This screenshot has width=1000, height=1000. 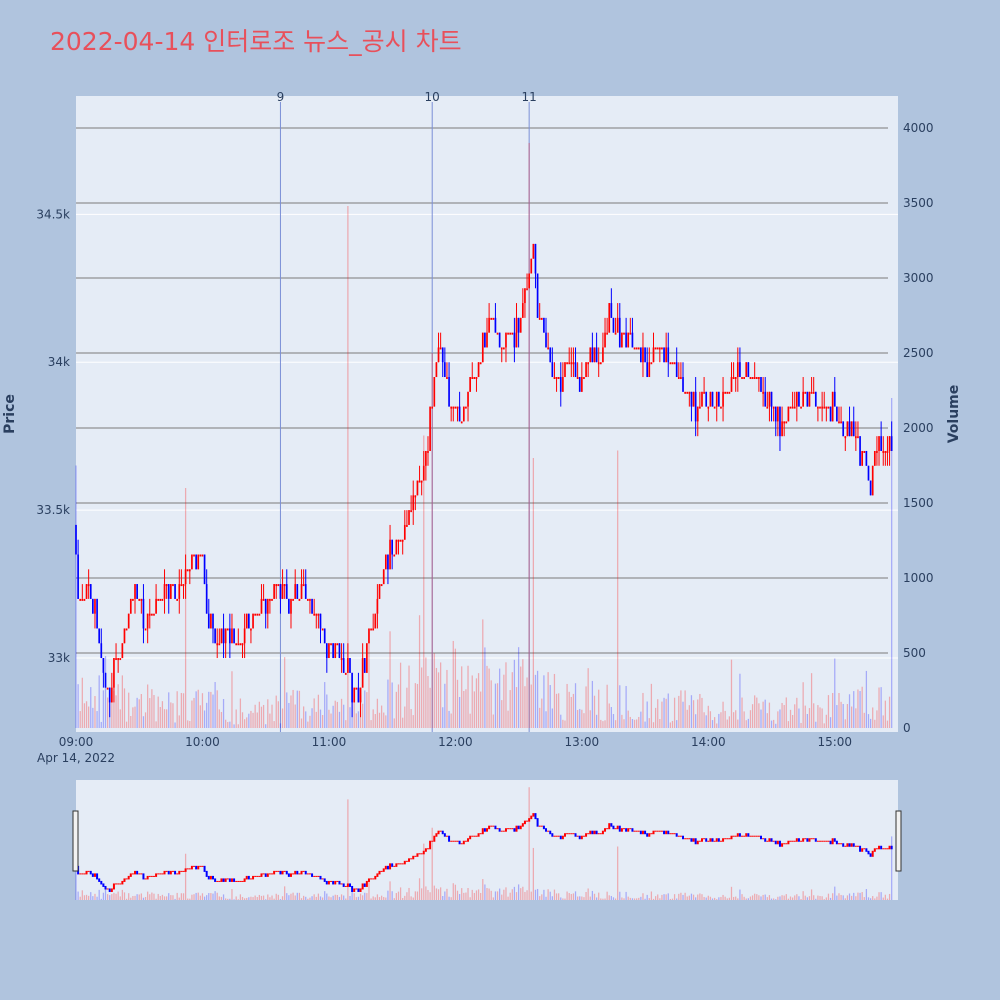 What do you see at coordinates (487, 840) in the screenshot?
I see `range-slider-area` at bounding box center [487, 840].